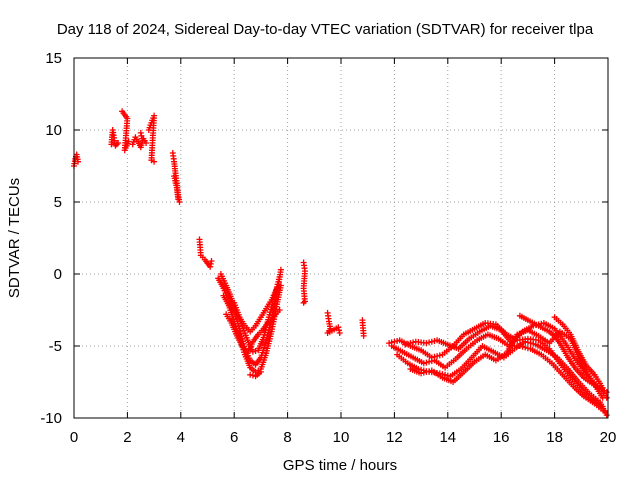 The width and height of the screenshot is (640, 480). I want to click on x-tick-label: 8, so click(287, 437).